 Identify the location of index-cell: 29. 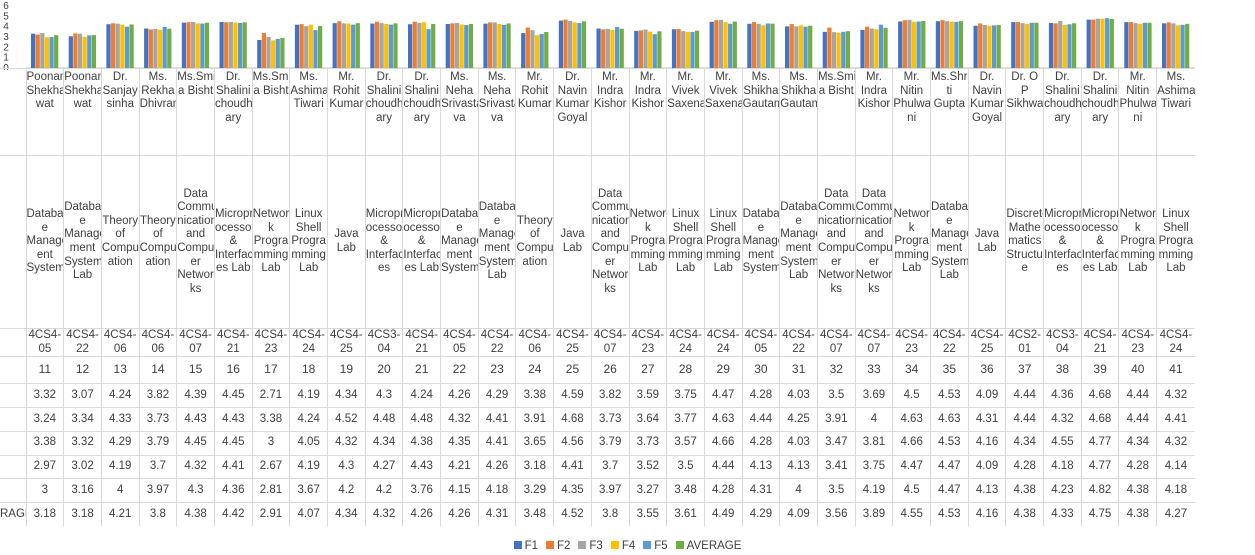
(723, 370).